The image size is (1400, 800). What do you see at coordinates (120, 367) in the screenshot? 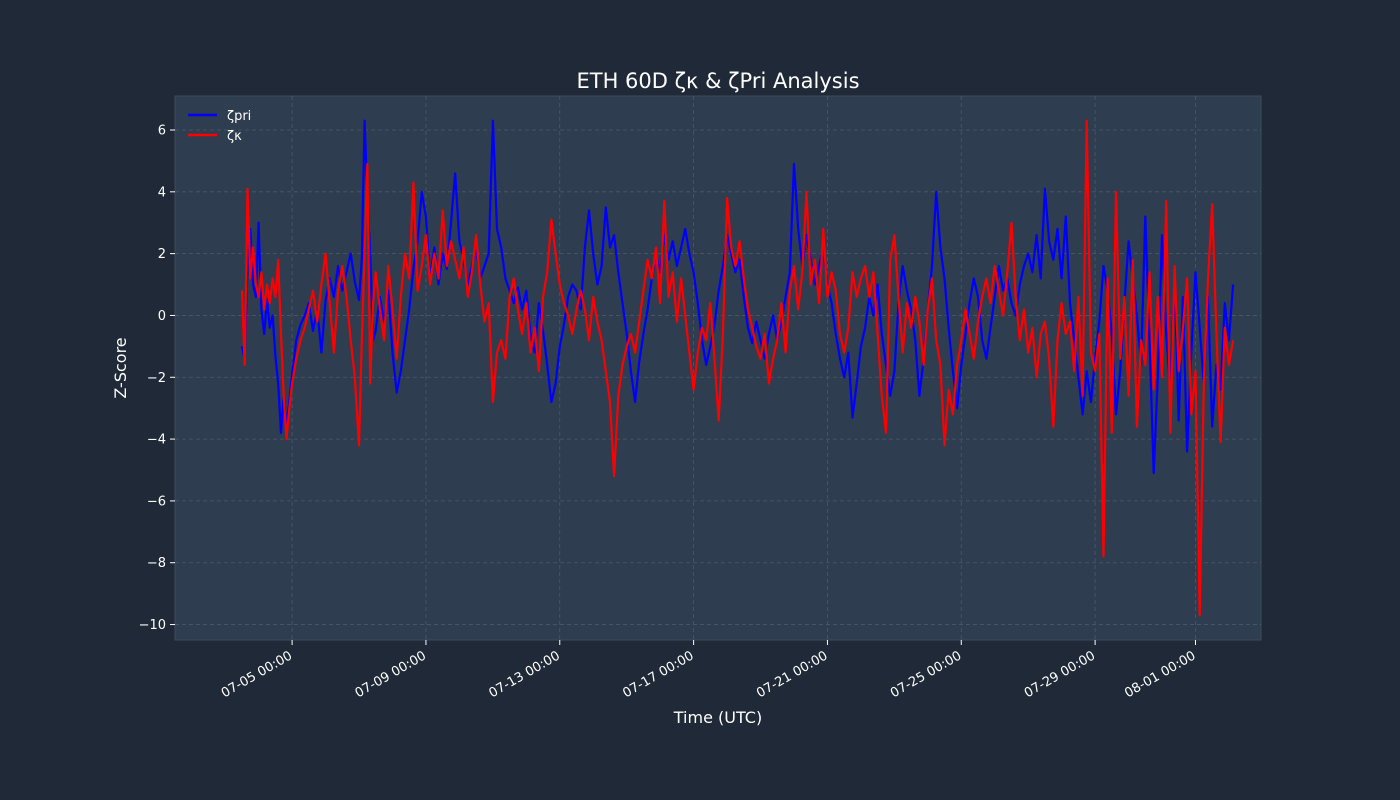
I see `y-axis-title: Z-Score` at bounding box center [120, 367].